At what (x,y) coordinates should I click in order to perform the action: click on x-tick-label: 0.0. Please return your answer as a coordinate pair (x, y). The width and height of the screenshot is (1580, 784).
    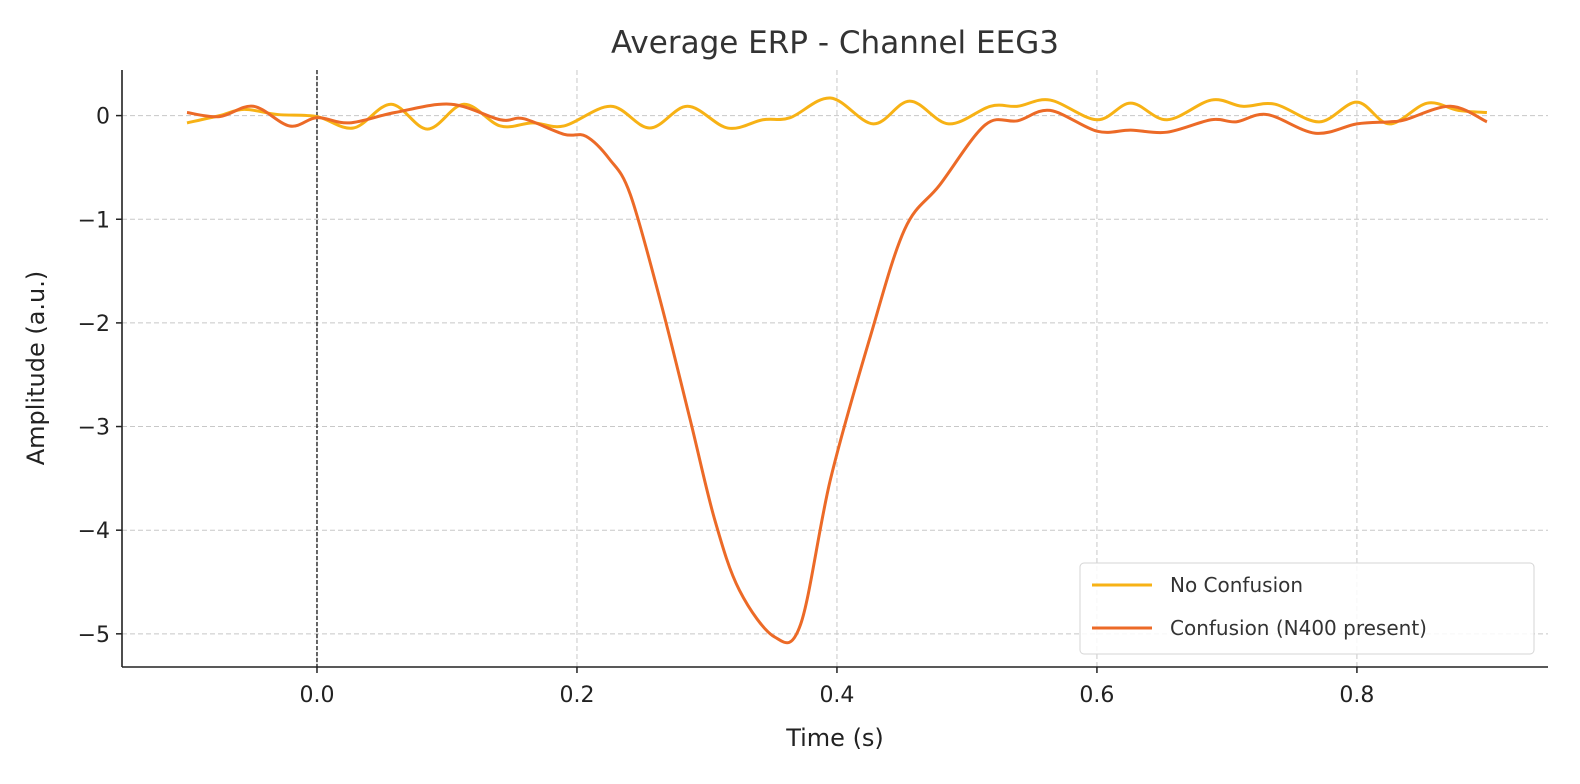
    Looking at the image, I should click on (316, 695).